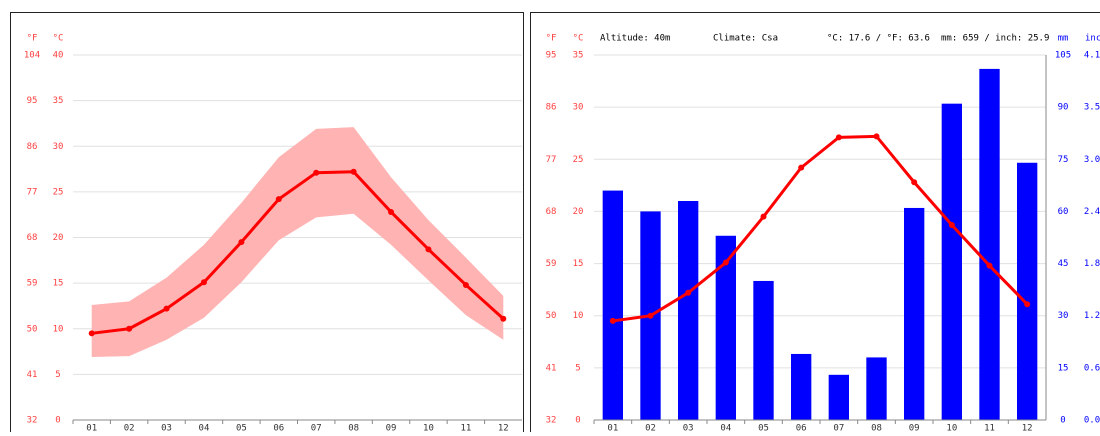 The image size is (1100, 436). Describe the element at coordinates (551, 212) in the screenshot. I see `f-tick-label: 68` at that location.